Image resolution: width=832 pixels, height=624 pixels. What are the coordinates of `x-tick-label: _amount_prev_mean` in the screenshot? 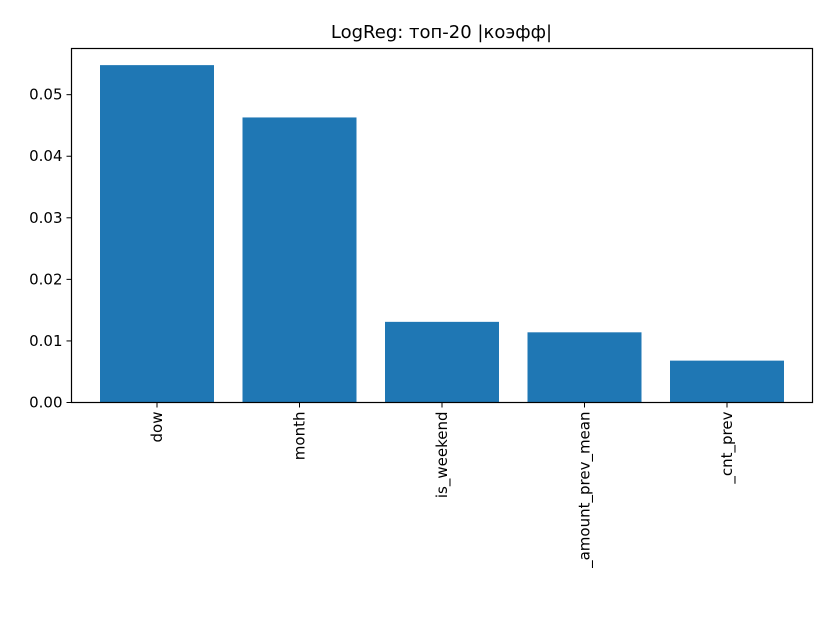 It's located at (585, 490).